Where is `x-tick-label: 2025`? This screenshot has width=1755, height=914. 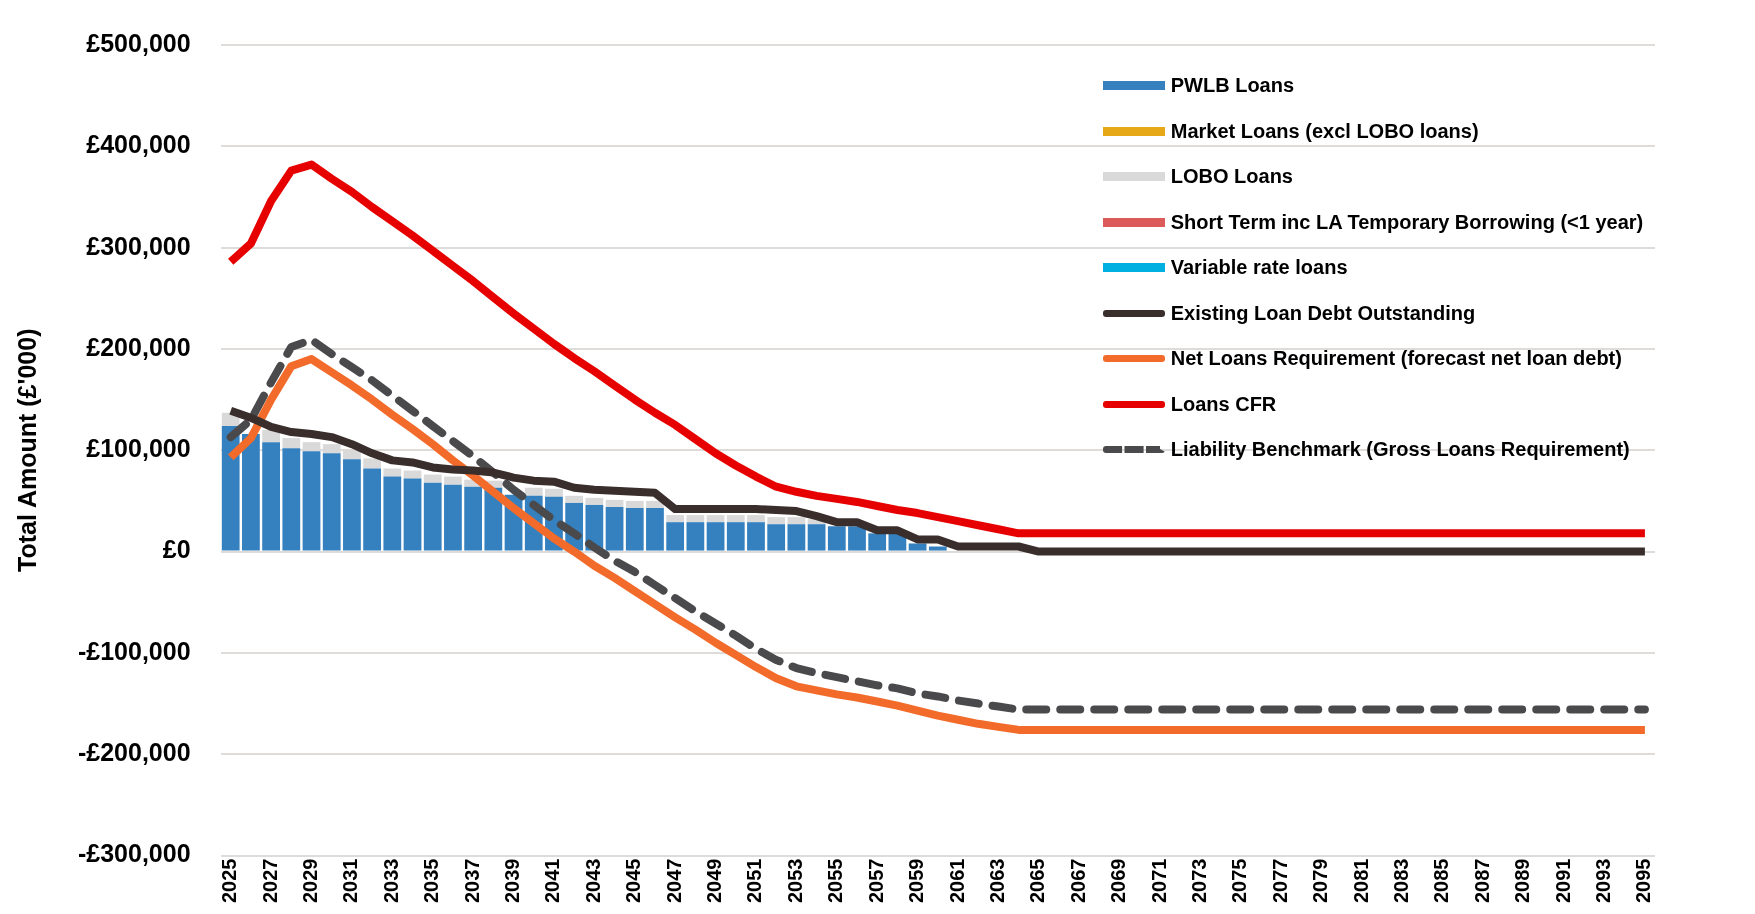
x-tick-label: 2025 is located at coordinates (229, 881).